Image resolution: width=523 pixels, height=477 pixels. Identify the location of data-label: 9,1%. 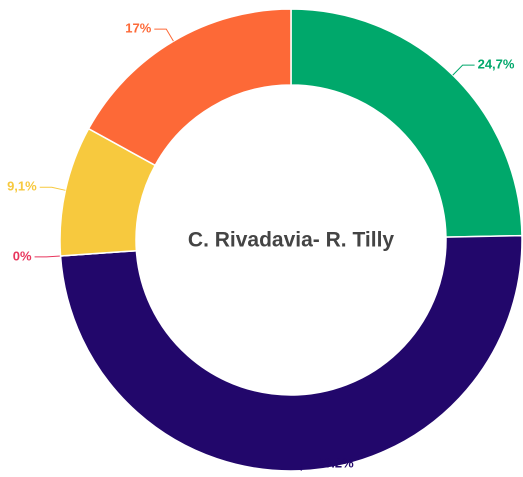
(22, 186).